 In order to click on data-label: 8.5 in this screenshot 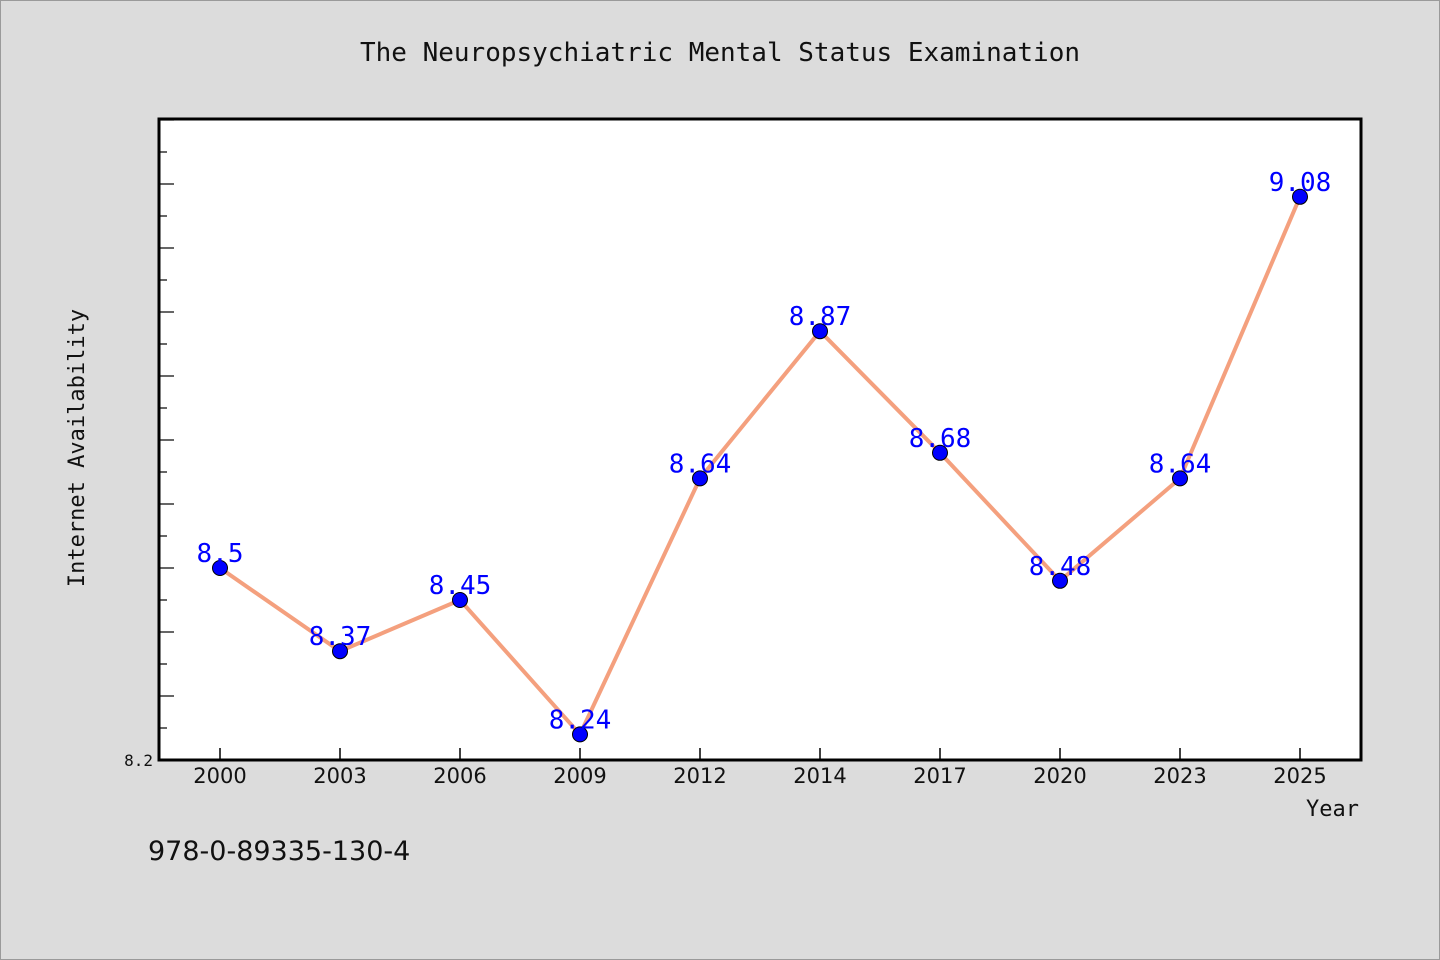, I will do `click(220, 554)`.